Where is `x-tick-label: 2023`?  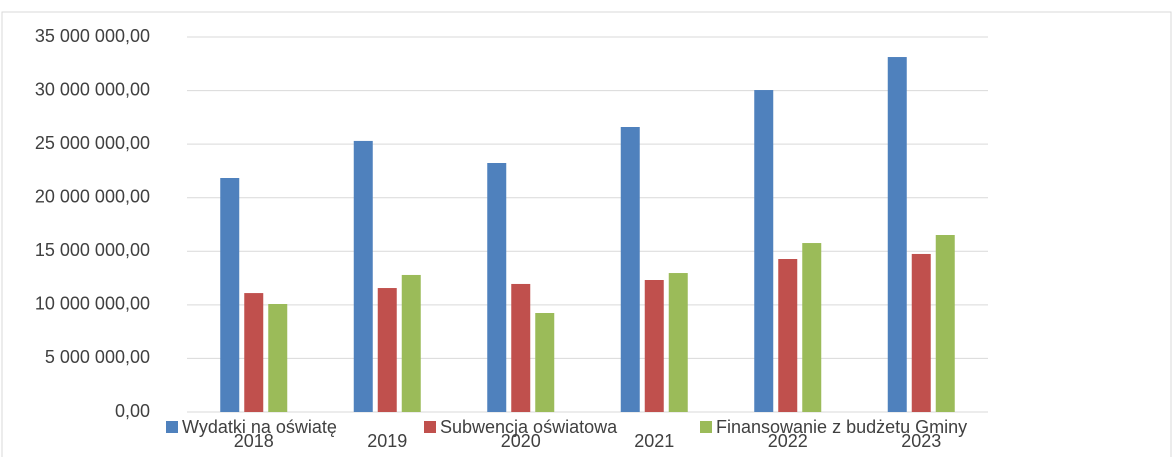
x-tick-label: 2023 is located at coordinates (921, 441).